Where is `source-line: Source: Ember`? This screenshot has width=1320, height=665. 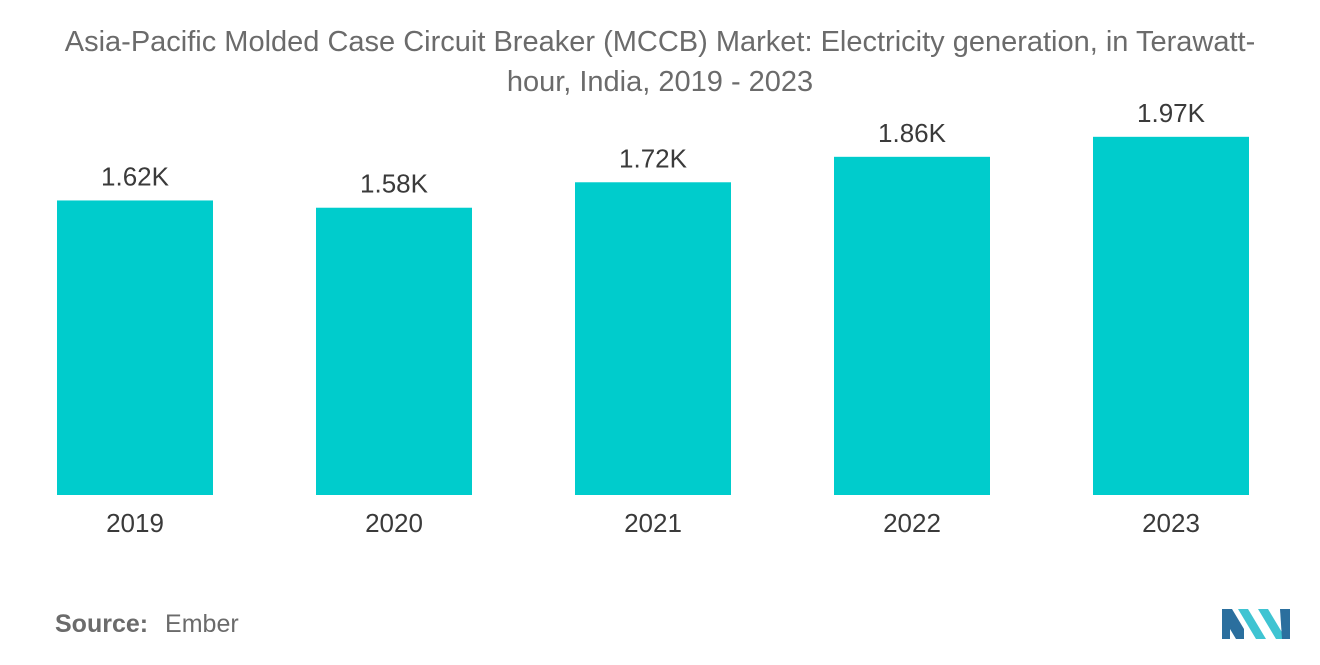 source-line: Source: Ember is located at coordinates (147, 624).